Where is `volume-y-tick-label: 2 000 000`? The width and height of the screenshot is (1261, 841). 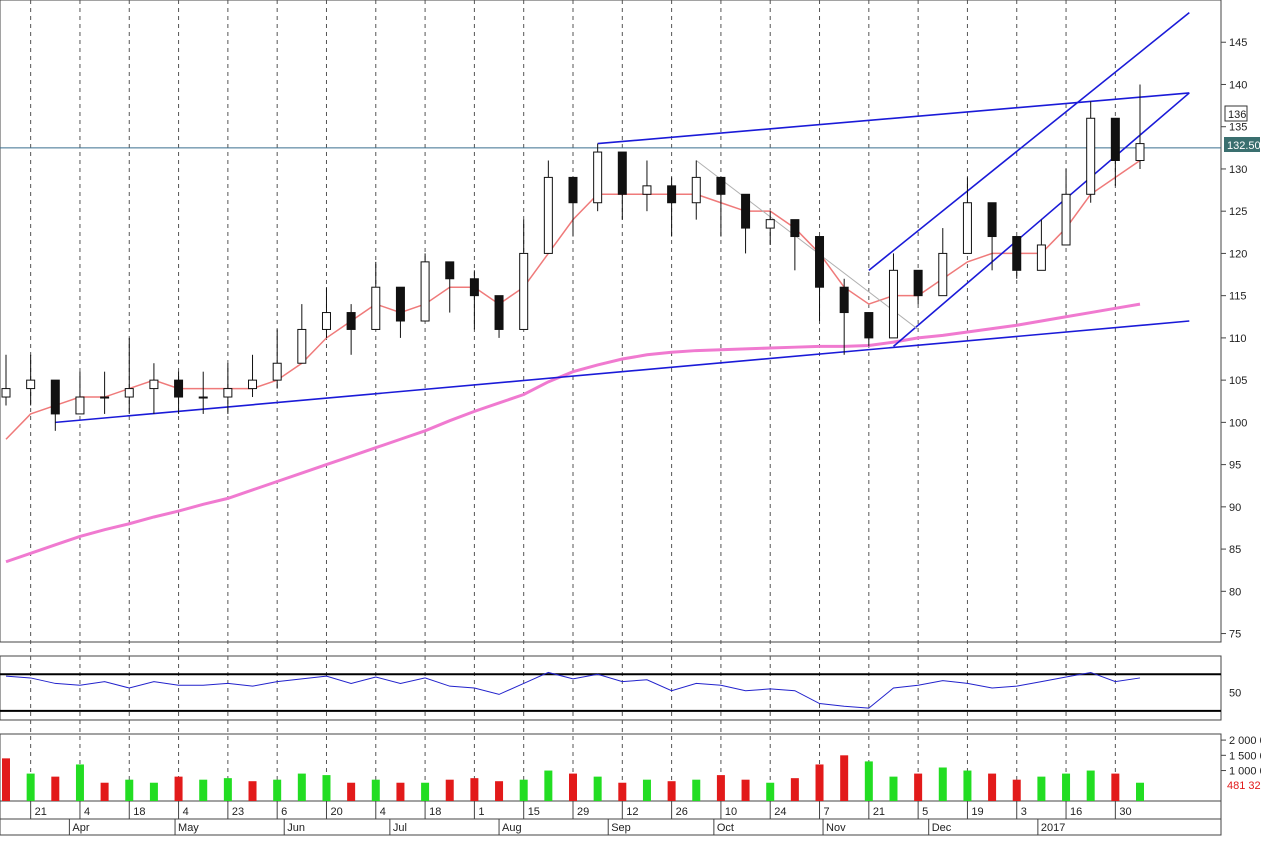
volume-y-tick-label: 2 000 000 is located at coordinates (1245, 741).